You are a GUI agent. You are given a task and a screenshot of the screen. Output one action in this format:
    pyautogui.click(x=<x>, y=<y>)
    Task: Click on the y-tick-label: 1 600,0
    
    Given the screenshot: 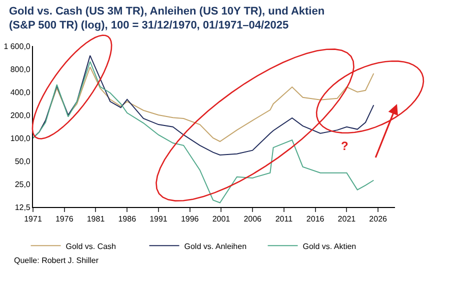 What is the action you would take?
    pyautogui.click(x=17, y=46)
    